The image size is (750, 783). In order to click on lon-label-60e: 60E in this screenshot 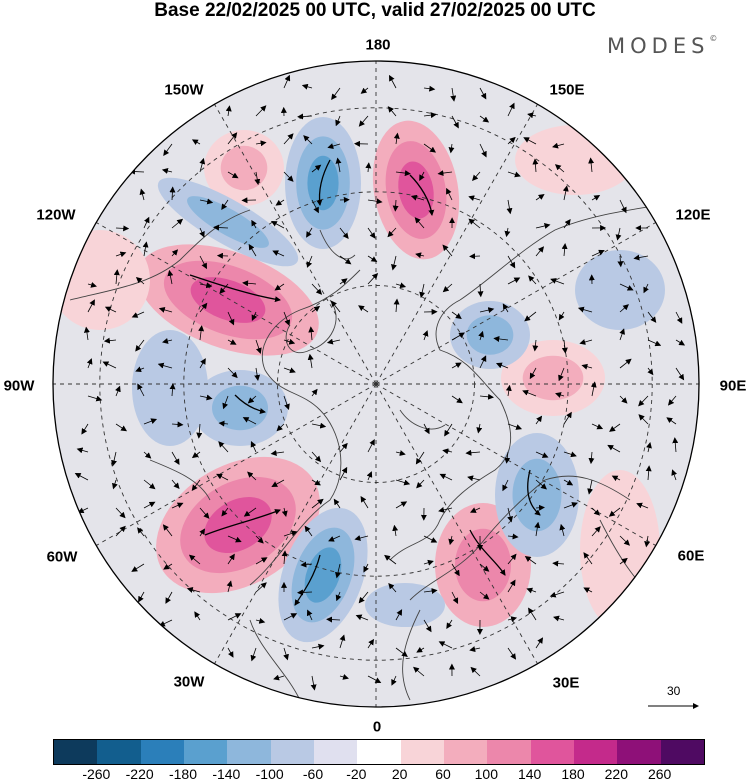, I will do `click(691, 556)`.